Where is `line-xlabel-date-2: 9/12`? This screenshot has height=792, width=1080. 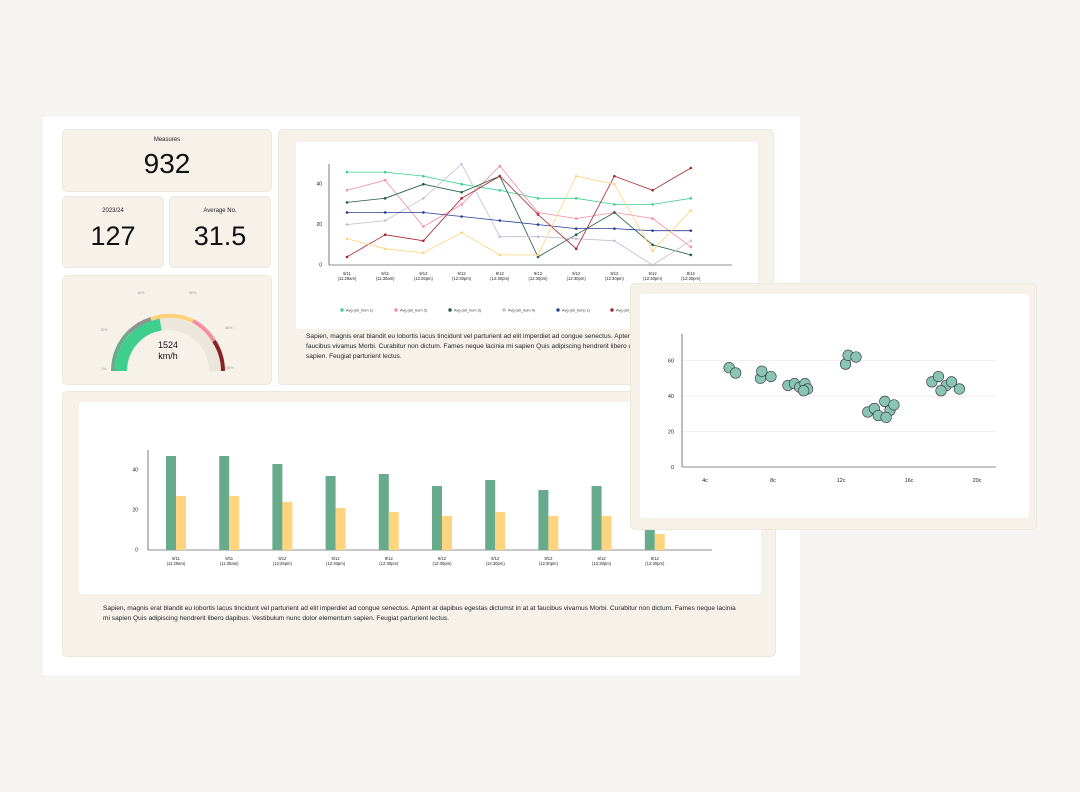 line-xlabel-date-2: 9/12 is located at coordinates (423, 273).